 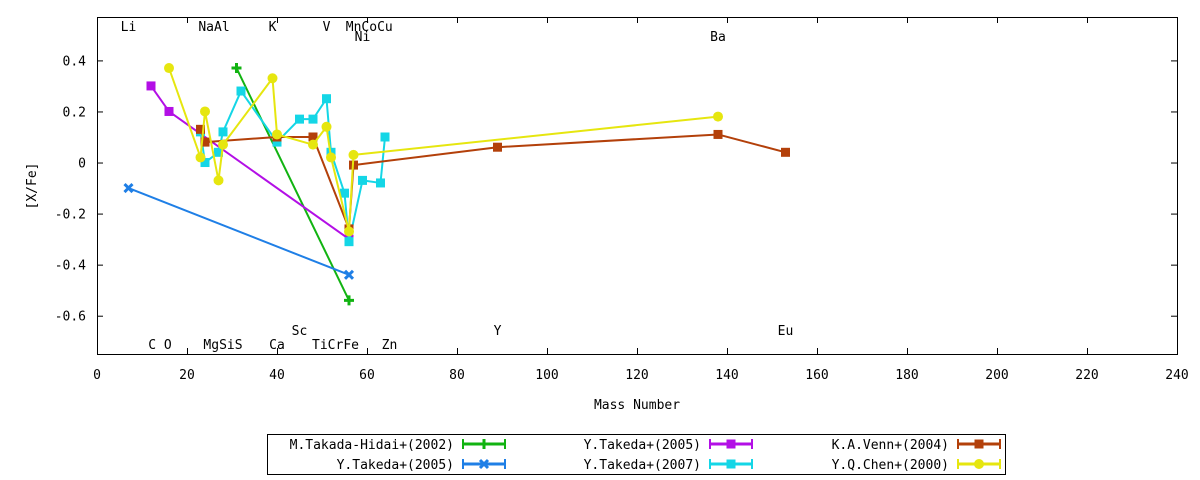 I want to click on element-label: Zn, so click(x=390, y=345).